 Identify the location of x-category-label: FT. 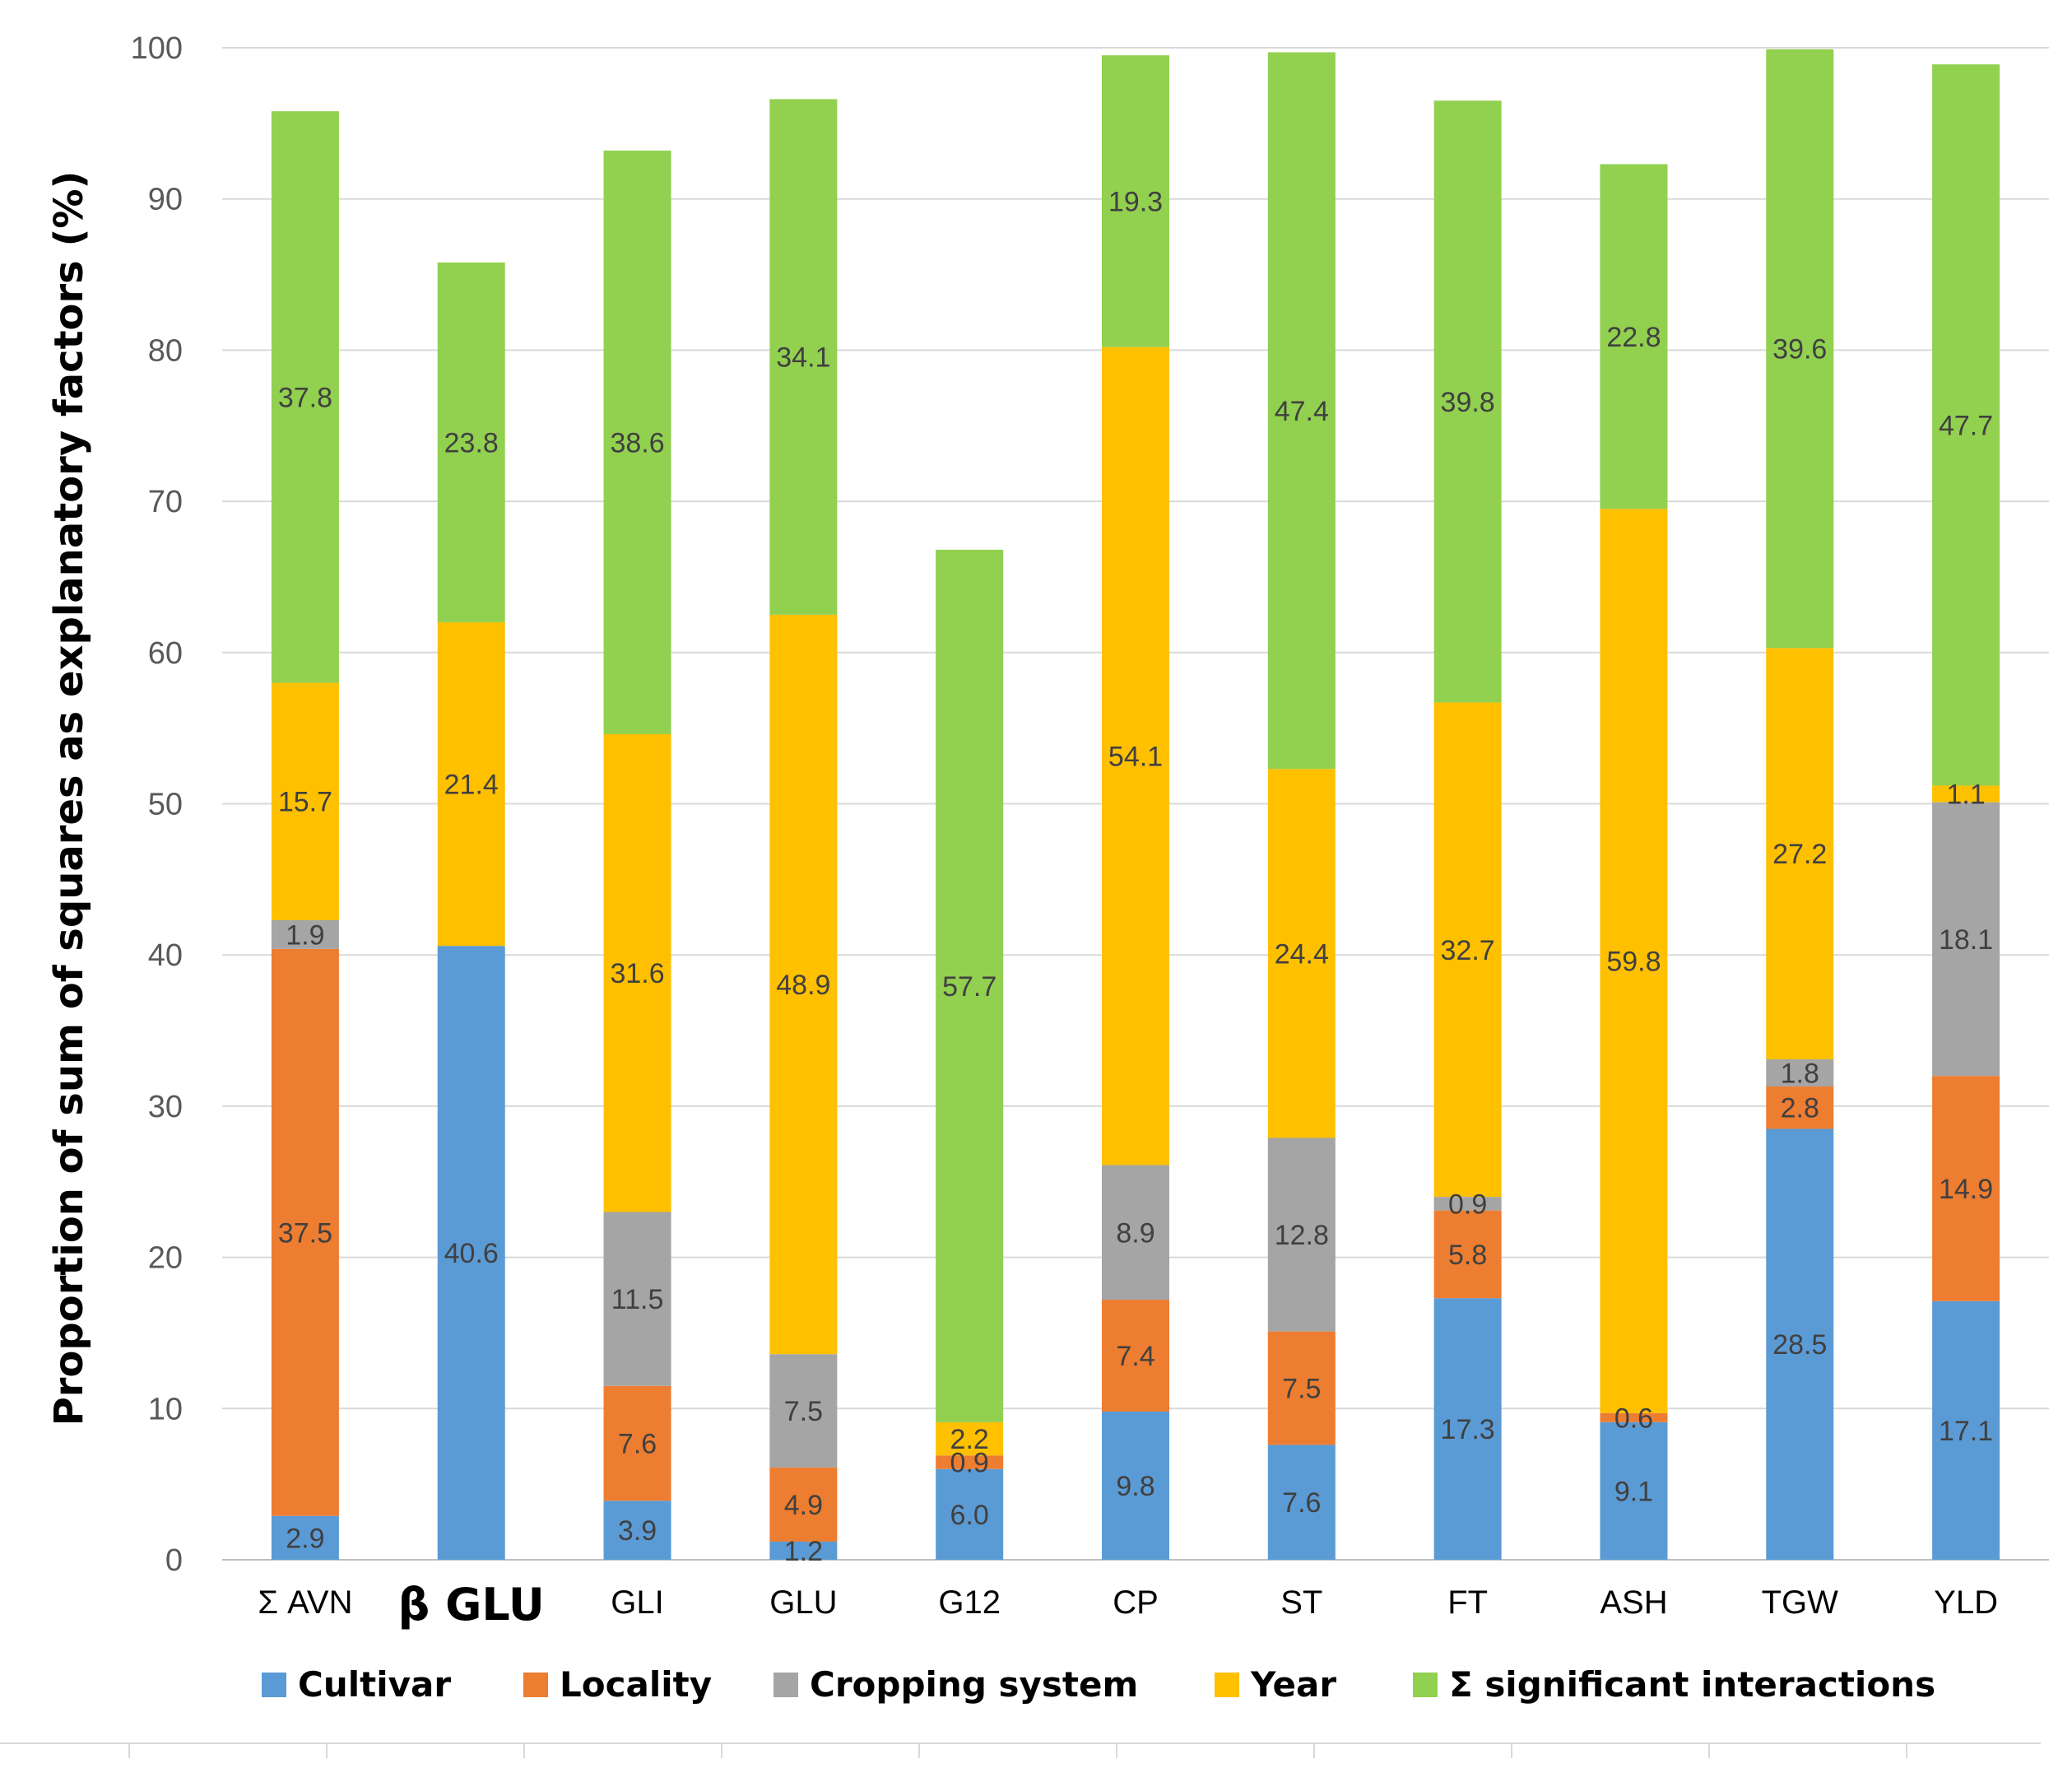
(1467, 1602).